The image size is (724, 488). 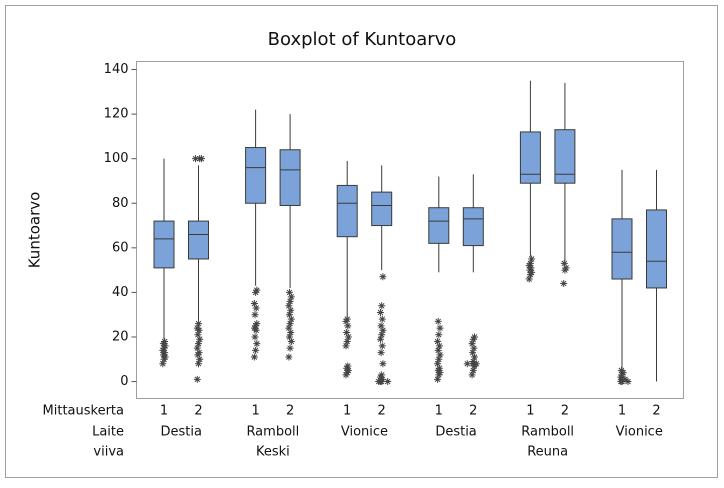 What do you see at coordinates (120, 247) in the screenshot?
I see `y-tick-label: 60` at bounding box center [120, 247].